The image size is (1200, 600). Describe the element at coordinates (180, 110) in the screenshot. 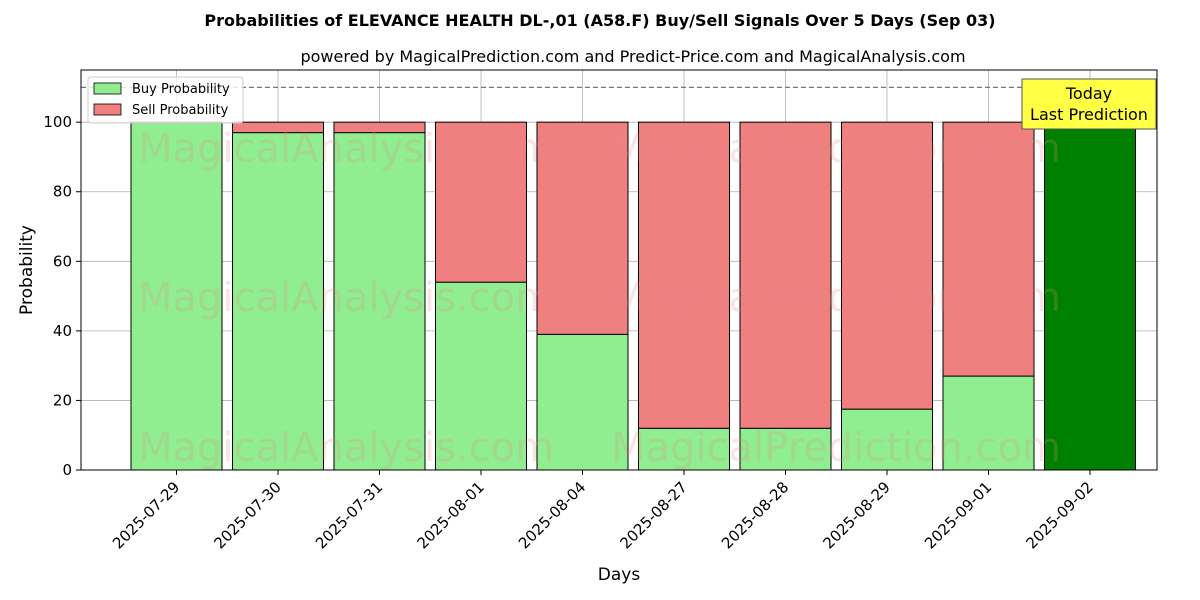

I see `legend-label-sell: Sell Probability` at that location.